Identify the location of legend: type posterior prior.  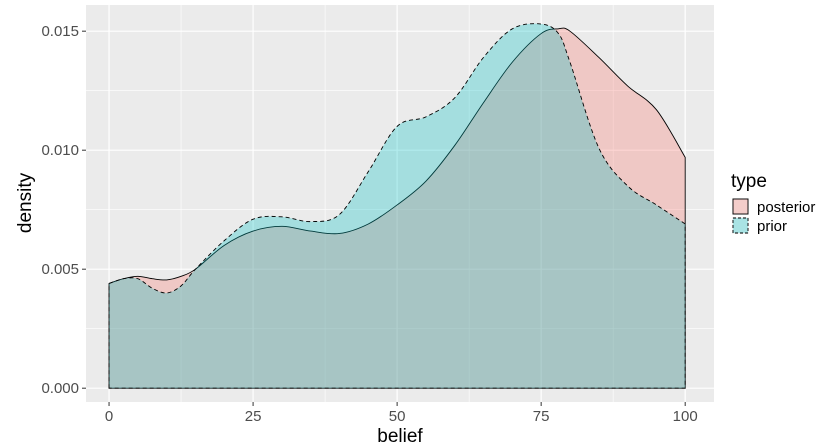
(773, 203).